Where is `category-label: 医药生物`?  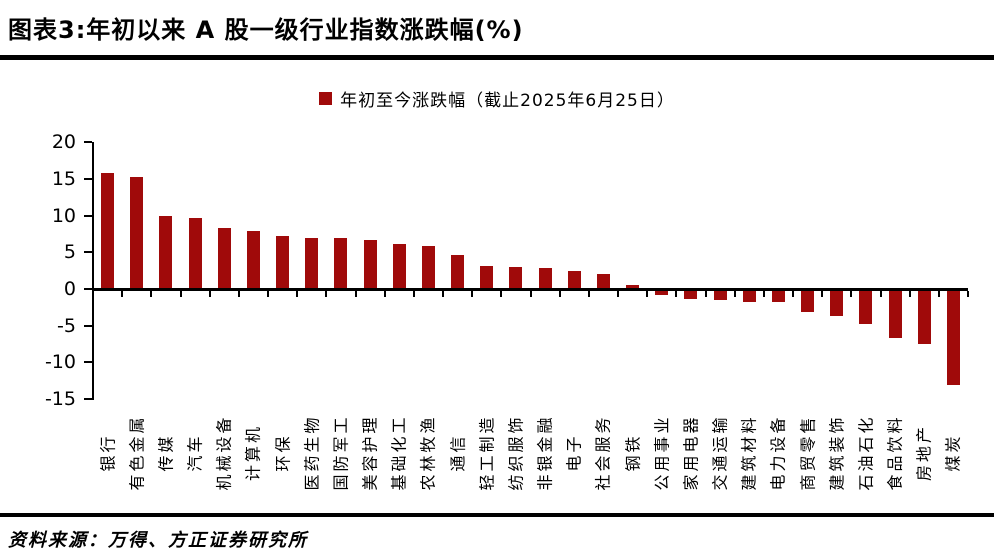 category-label: 医药生物 is located at coordinates (312, 452).